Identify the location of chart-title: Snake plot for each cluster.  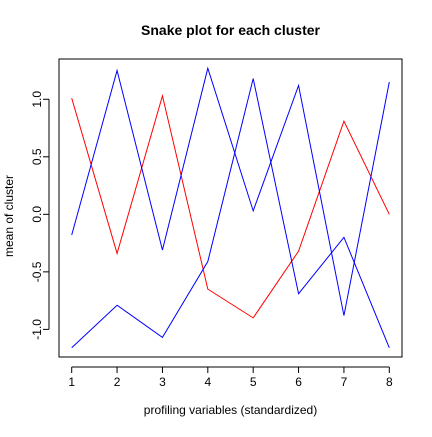
(230, 30).